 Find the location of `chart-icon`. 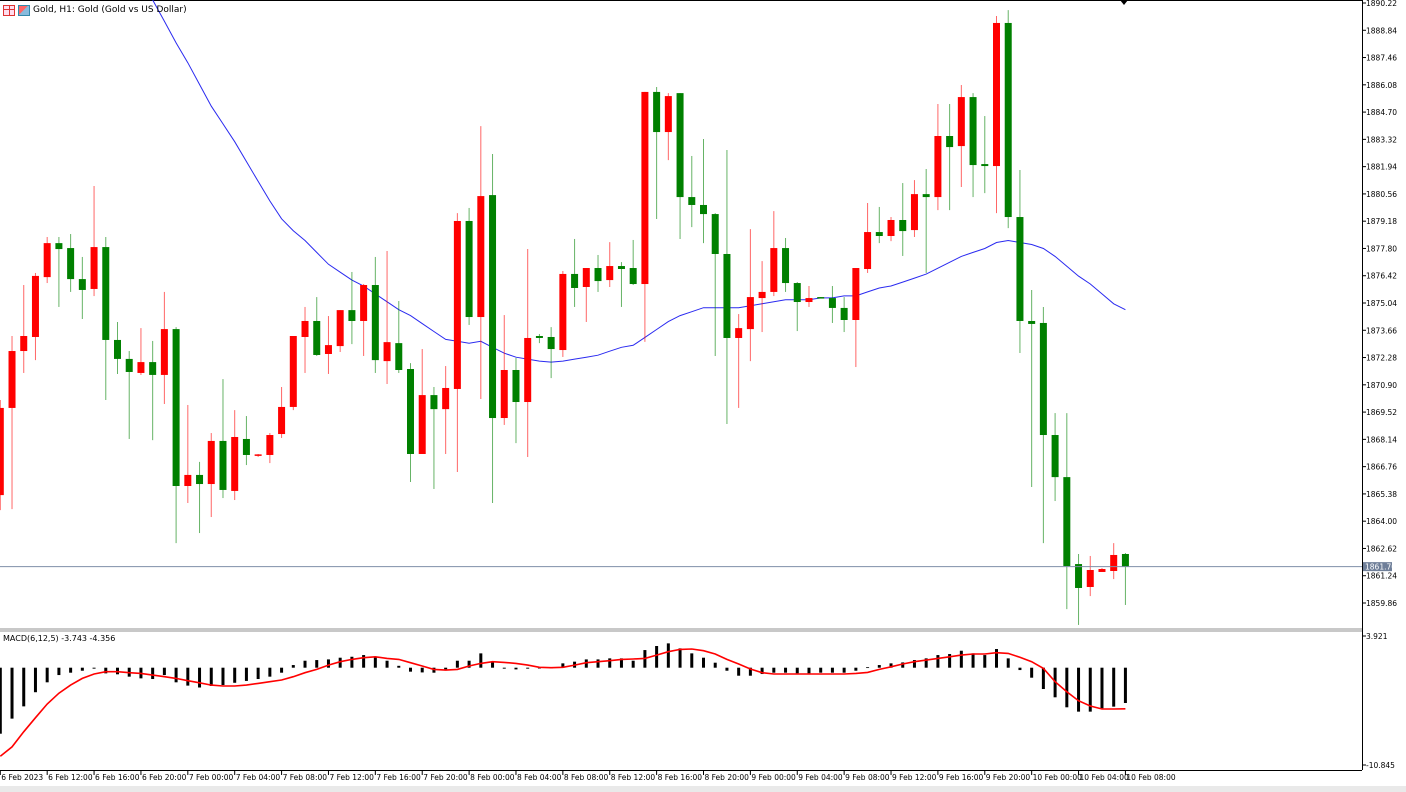

chart-icon is located at coordinates (24, 10).